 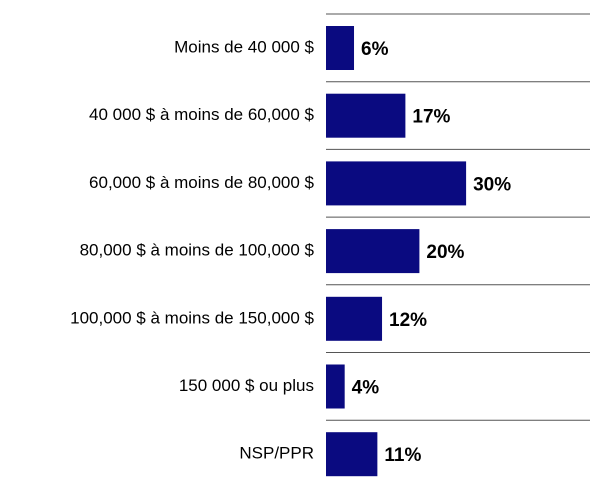 What do you see at coordinates (192, 317) in the screenshot?
I see `category-label: 100,000 $ à moins de 150,000 $` at bounding box center [192, 317].